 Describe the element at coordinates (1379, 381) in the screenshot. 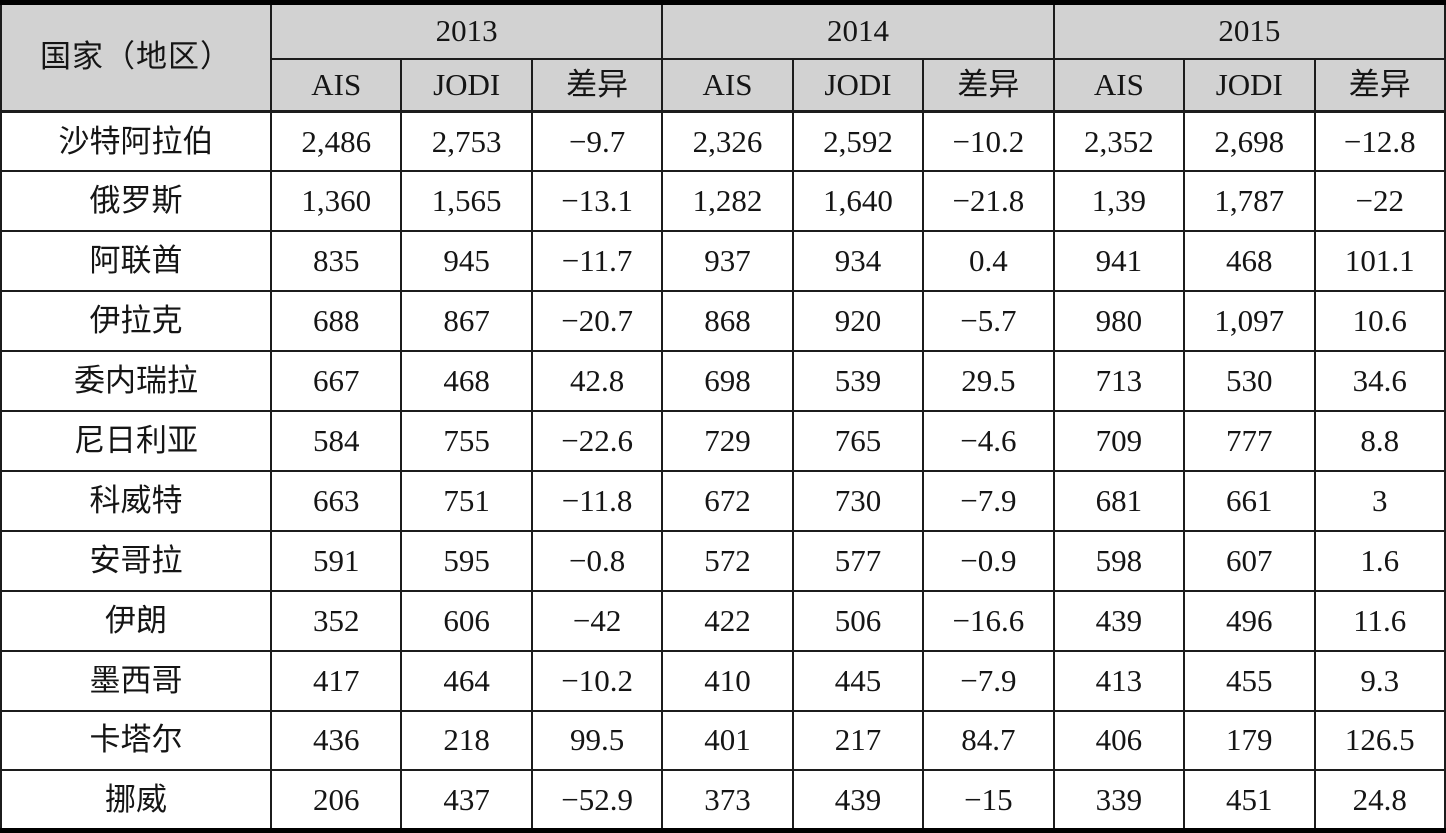

I see `cell-value: 34.6` at that location.